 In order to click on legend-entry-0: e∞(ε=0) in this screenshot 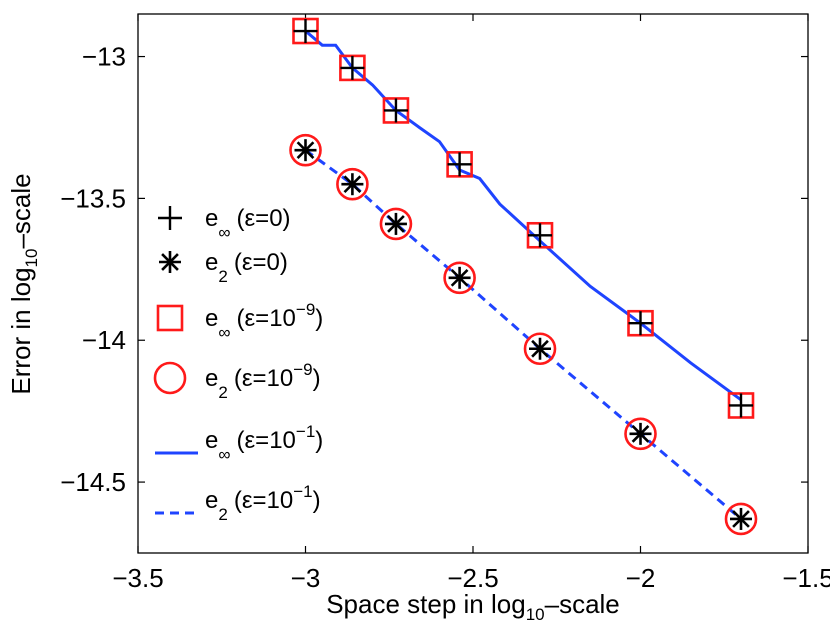, I will do `click(224, 223)`.